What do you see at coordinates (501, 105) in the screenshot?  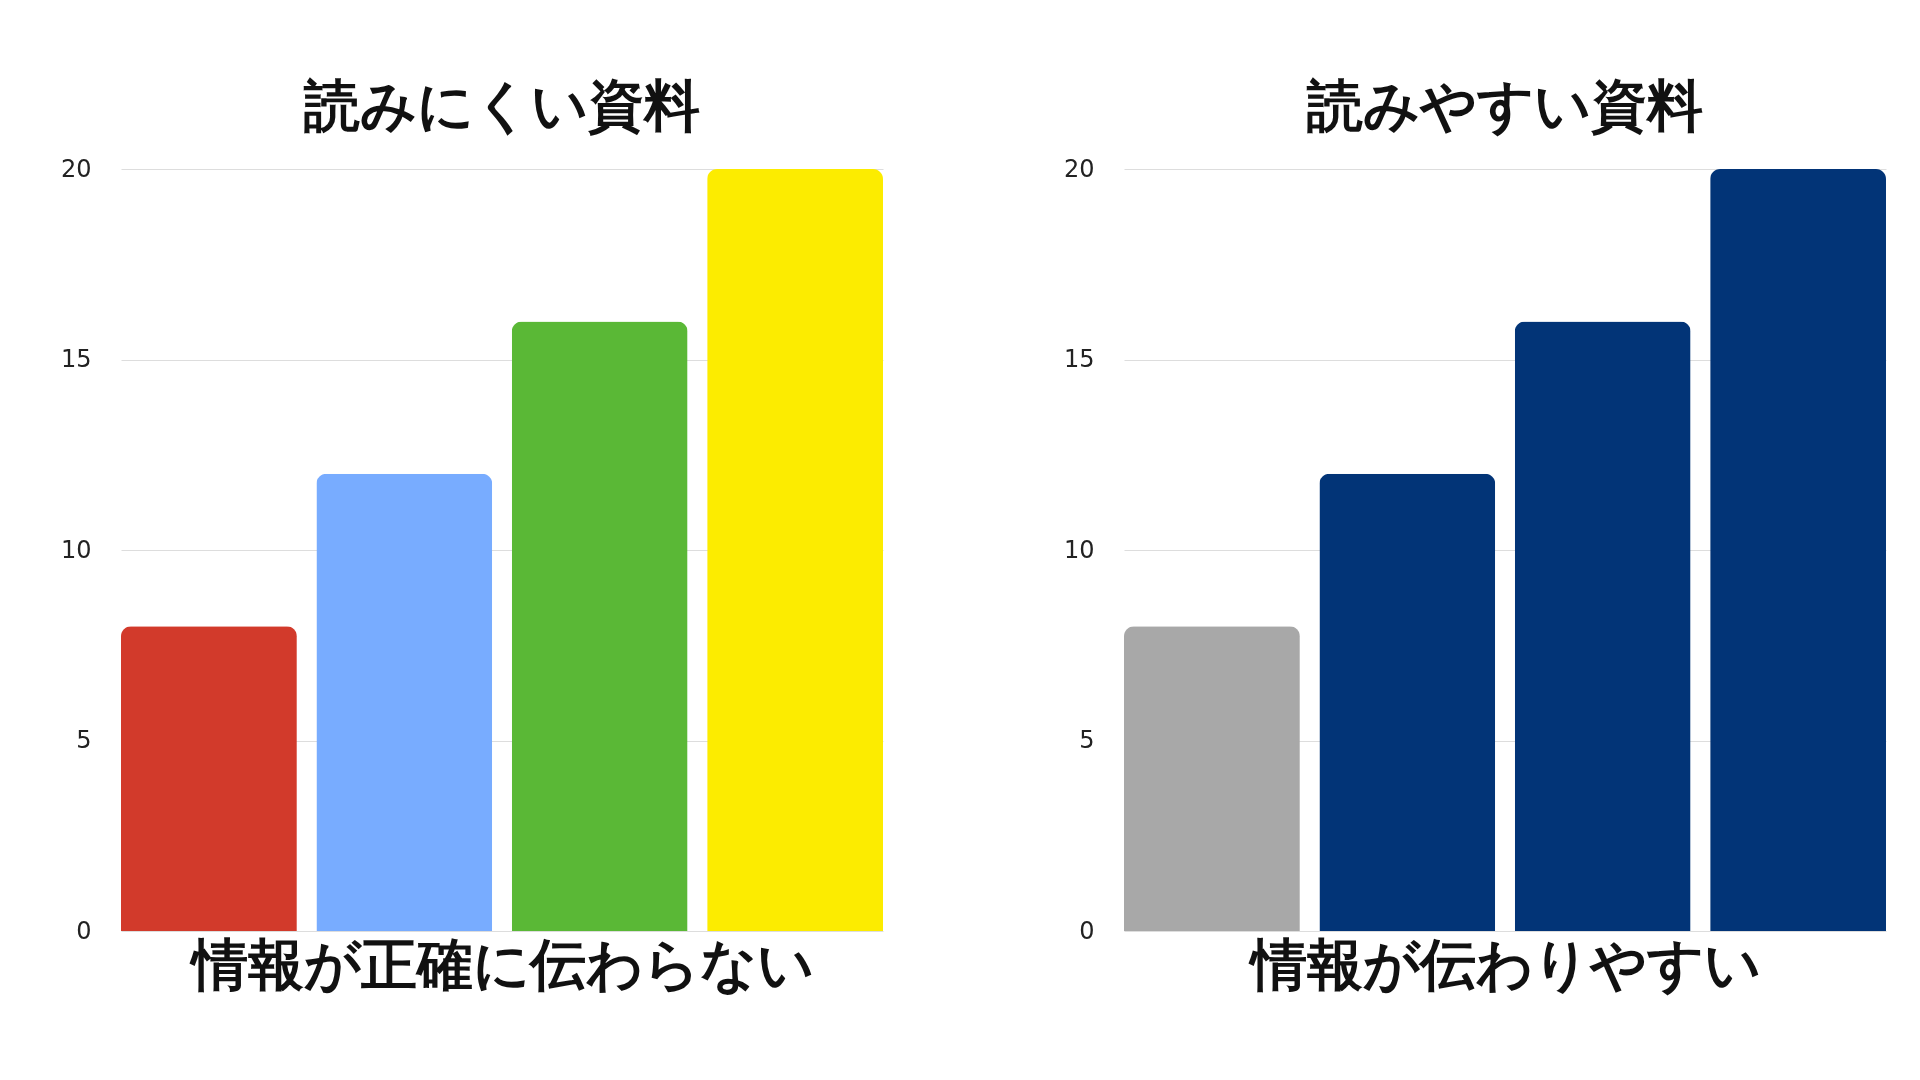 I see `chart-title: 読みにくい資料` at bounding box center [501, 105].